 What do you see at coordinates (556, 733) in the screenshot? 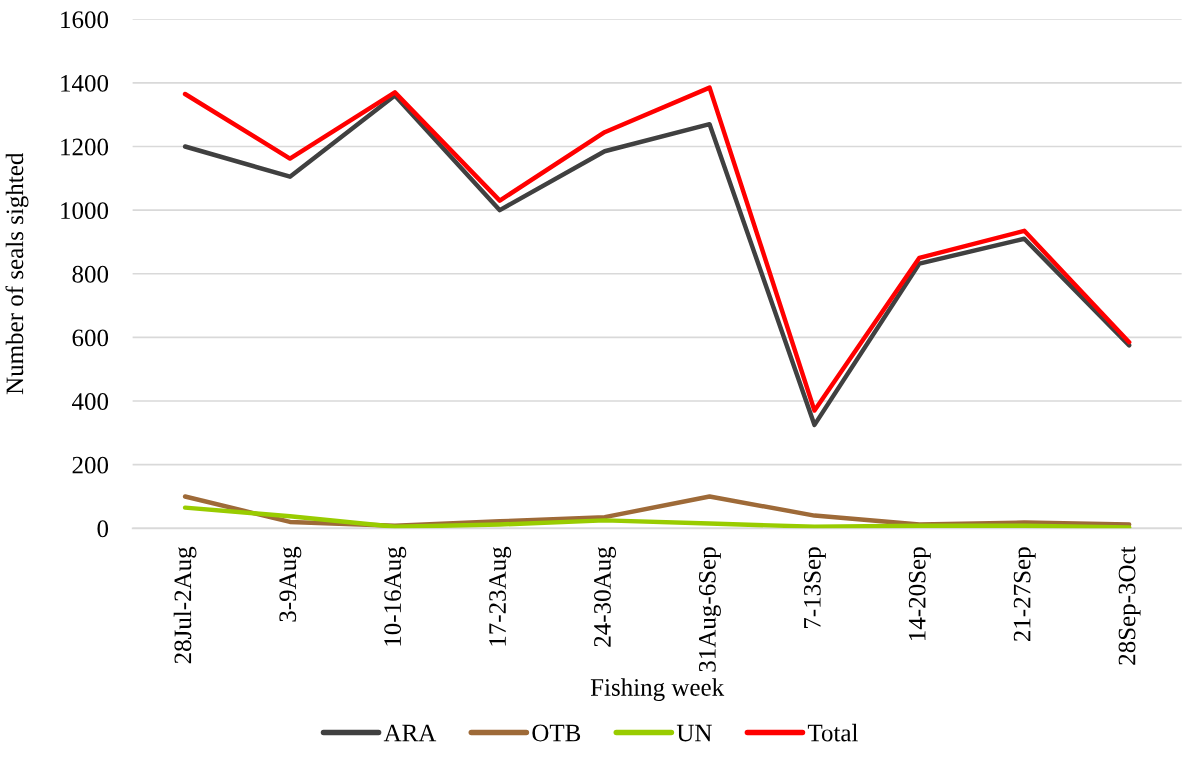
I see `legend-label: OTB` at bounding box center [556, 733].